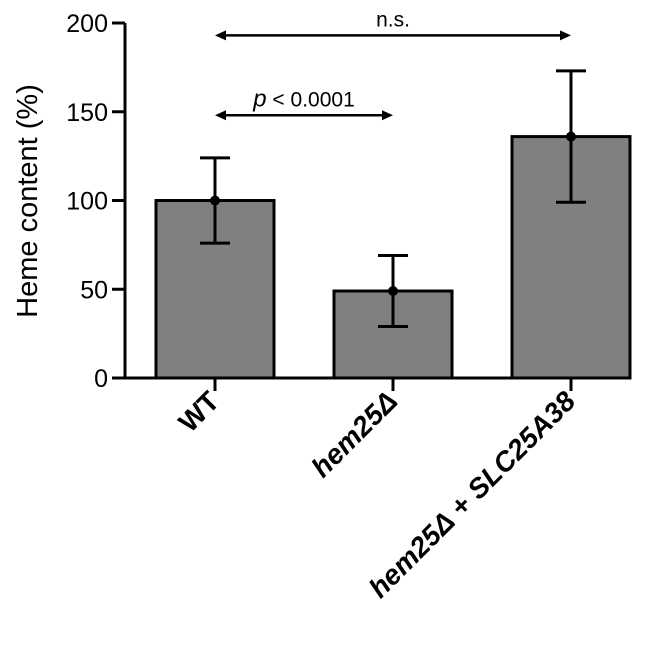  I want to click on significance-annotations: p < 0.0001 n.s., so click(393, 64).